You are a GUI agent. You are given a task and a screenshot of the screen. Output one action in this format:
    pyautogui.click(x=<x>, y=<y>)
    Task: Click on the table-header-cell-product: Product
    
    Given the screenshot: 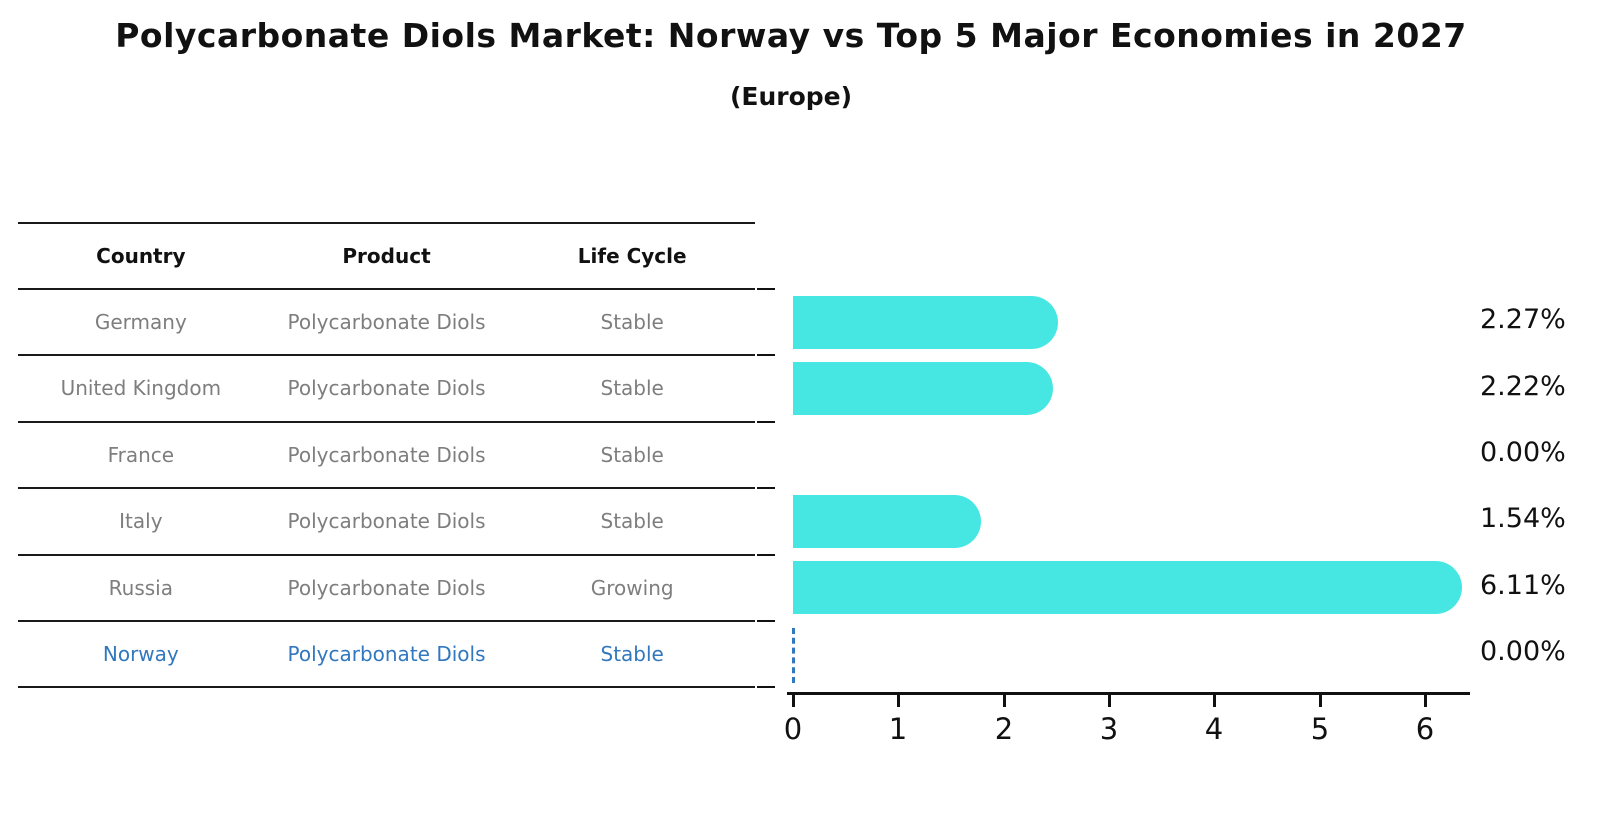 What is the action you would take?
    pyautogui.click(x=386, y=256)
    